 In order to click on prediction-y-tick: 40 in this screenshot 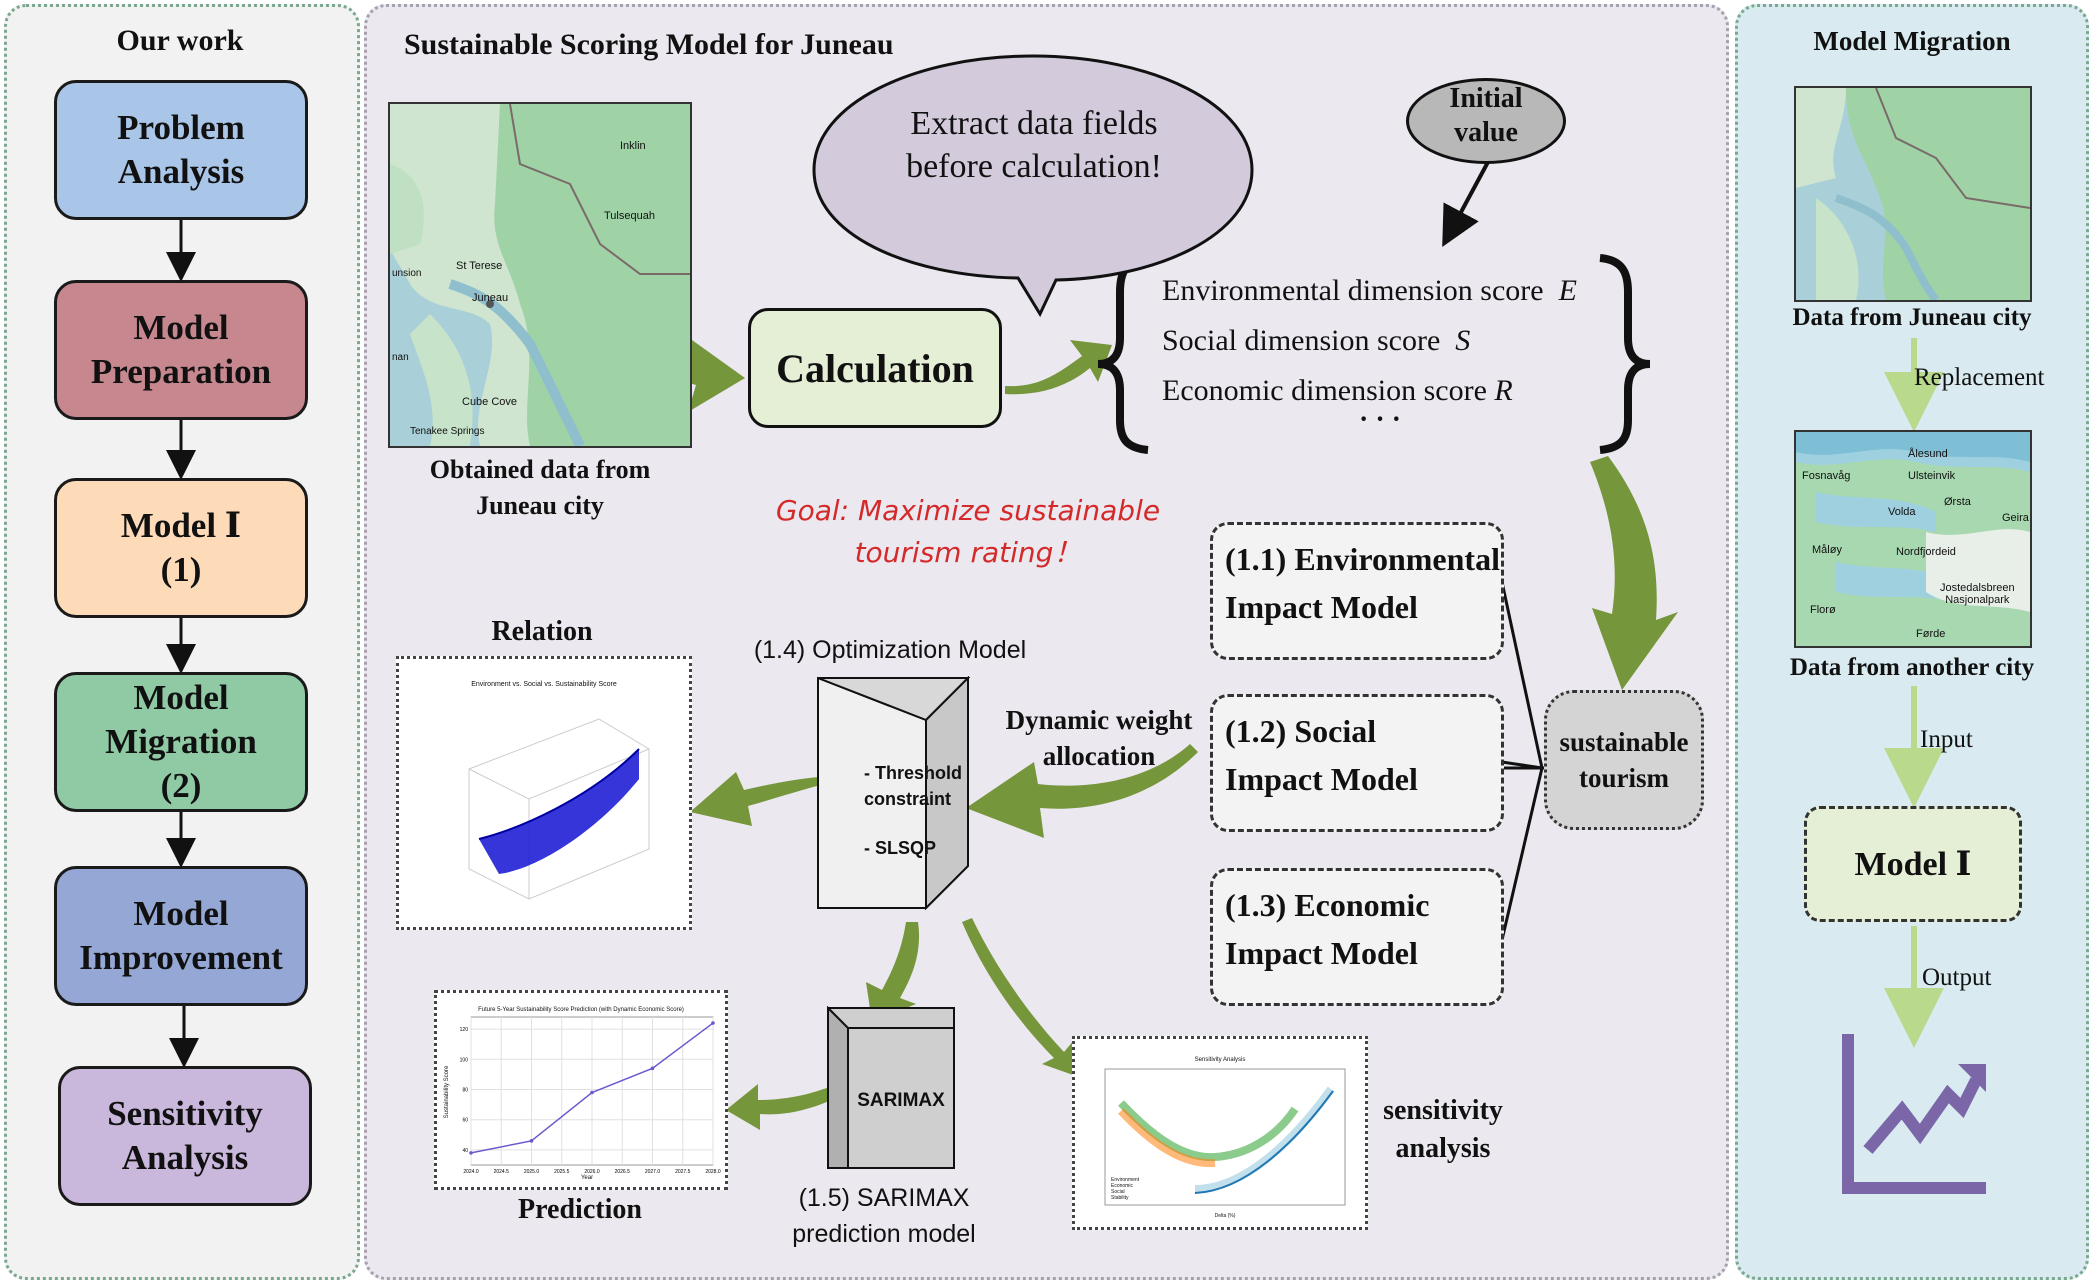, I will do `click(465, 1151)`.